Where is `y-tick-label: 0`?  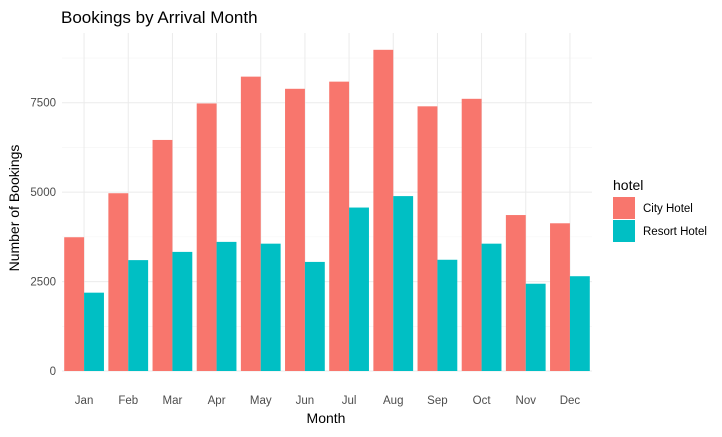 y-tick-label: 0 is located at coordinates (53, 372).